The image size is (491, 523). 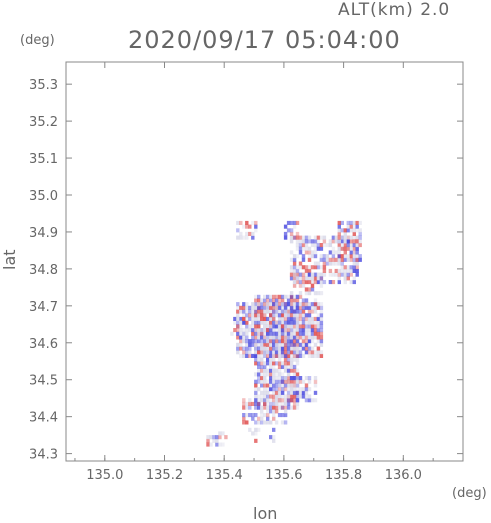 I want to click on y-tick-label: 34.3, so click(x=43, y=455).